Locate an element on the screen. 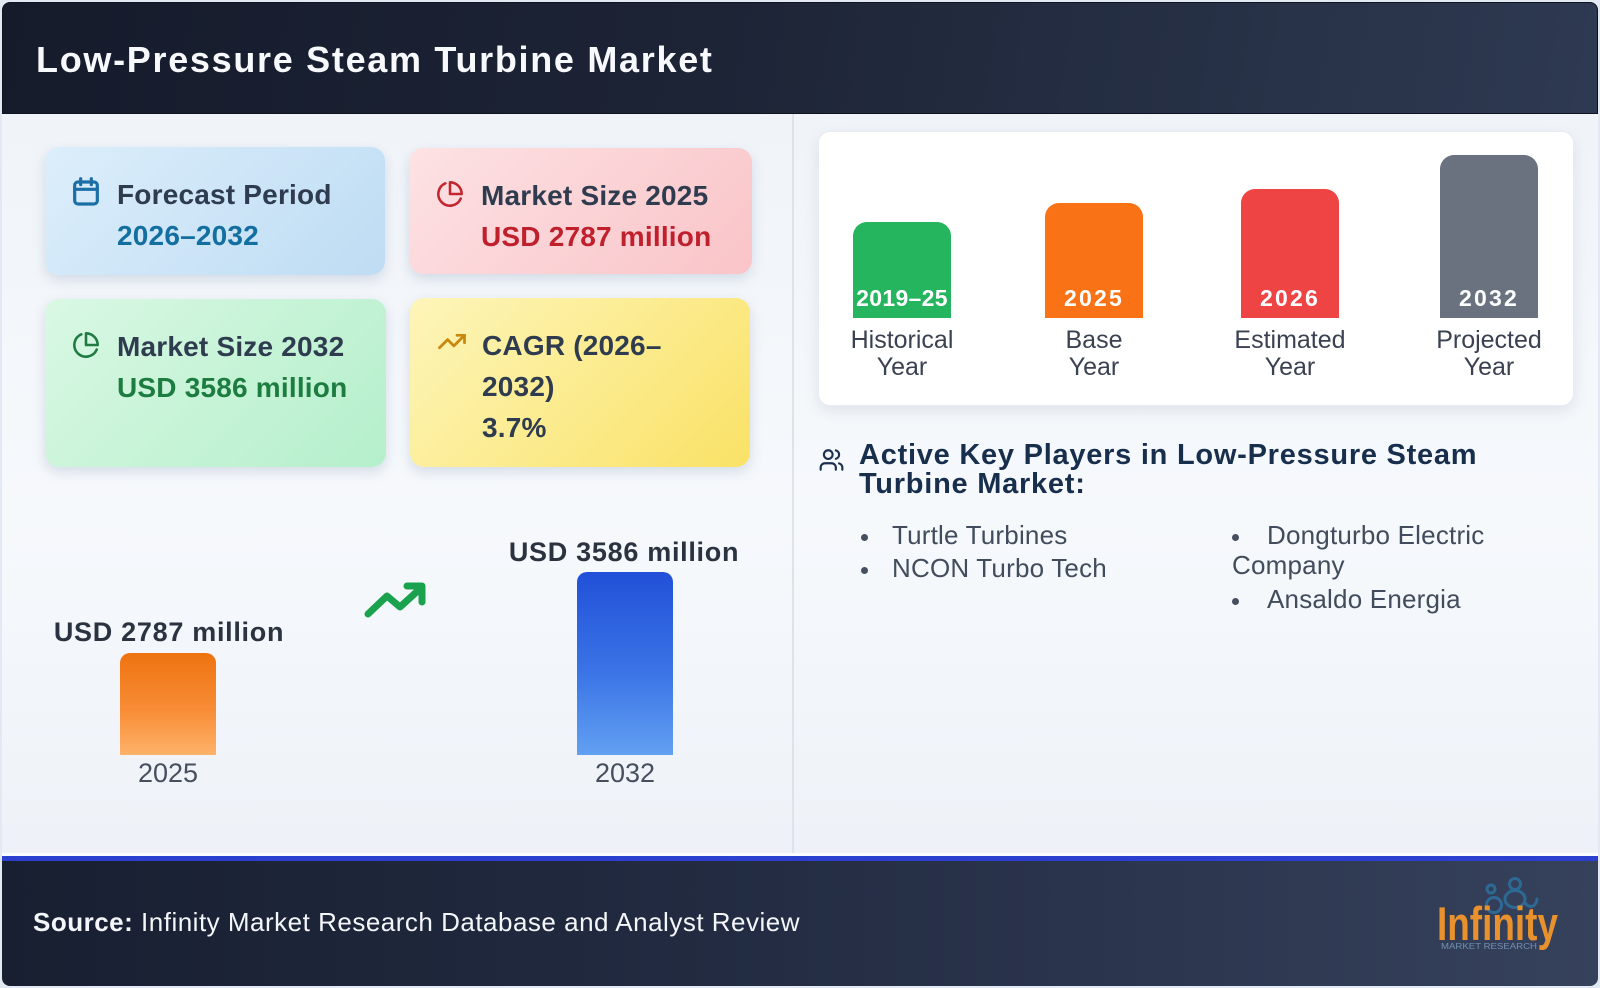 The height and width of the screenshot is (988, 1600). svg-text: Infinity is located at coordinates (1497, 923).